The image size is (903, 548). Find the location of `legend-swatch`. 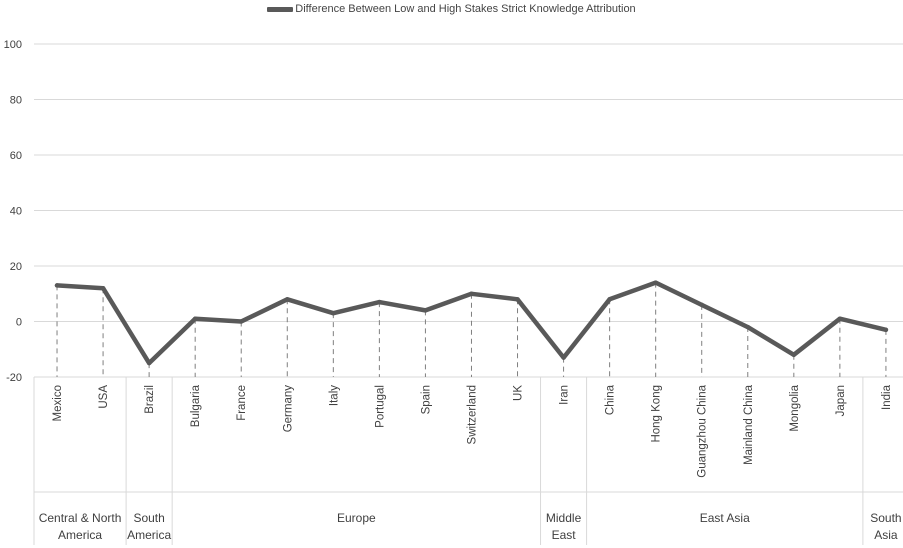

legend-swatch is located at coordinates (280, 9).